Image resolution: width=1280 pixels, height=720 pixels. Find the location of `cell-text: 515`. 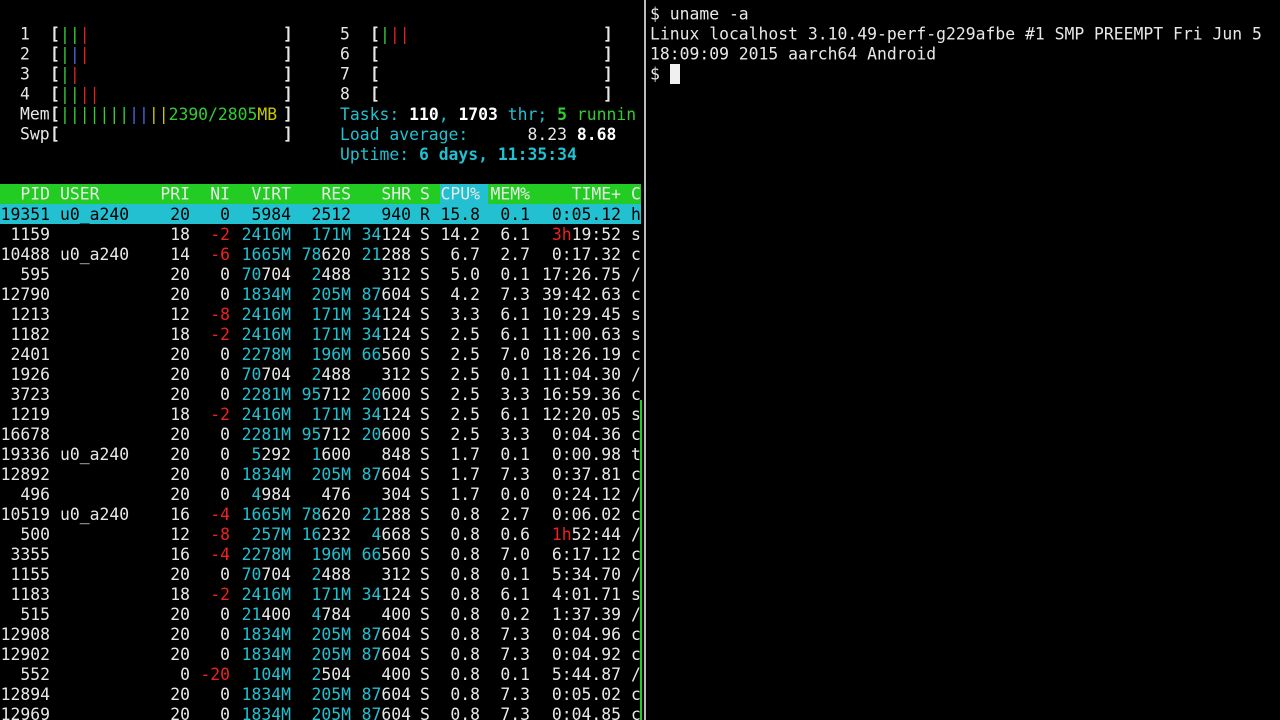

cell-text: 515 is located at coordinates (35, 614).